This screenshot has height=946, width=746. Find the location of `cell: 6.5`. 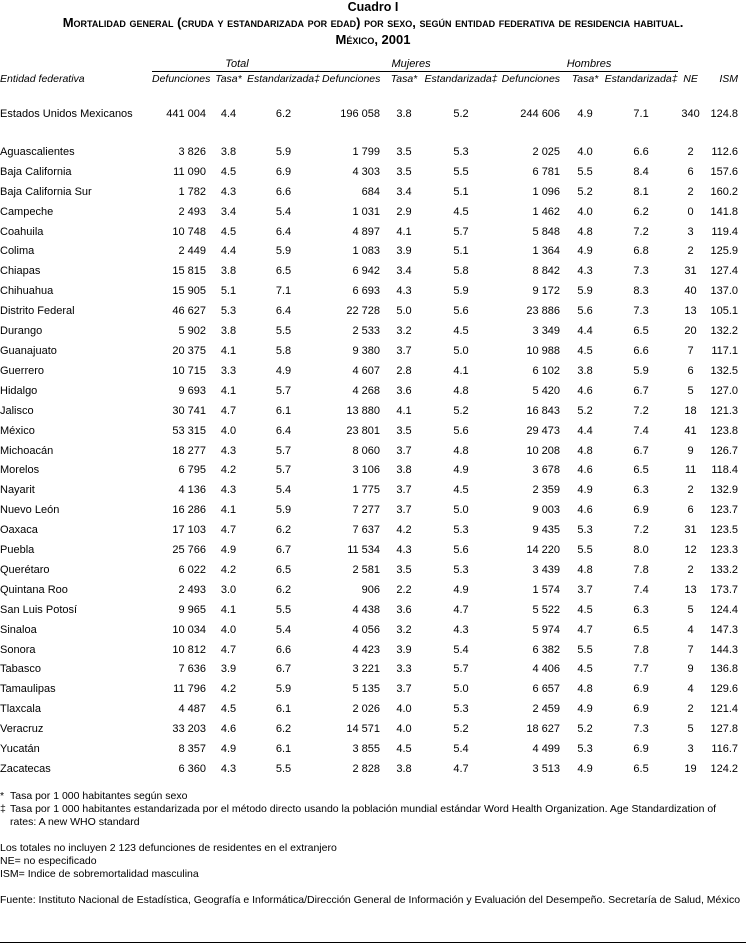

cell: 6.5 is located at coordinates (641, 629).